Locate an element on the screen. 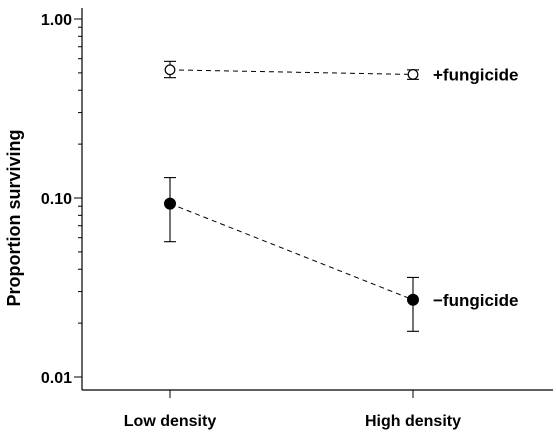 The image size is (556, 435). series-label: +fungicide is located at coordinates (475, 74).